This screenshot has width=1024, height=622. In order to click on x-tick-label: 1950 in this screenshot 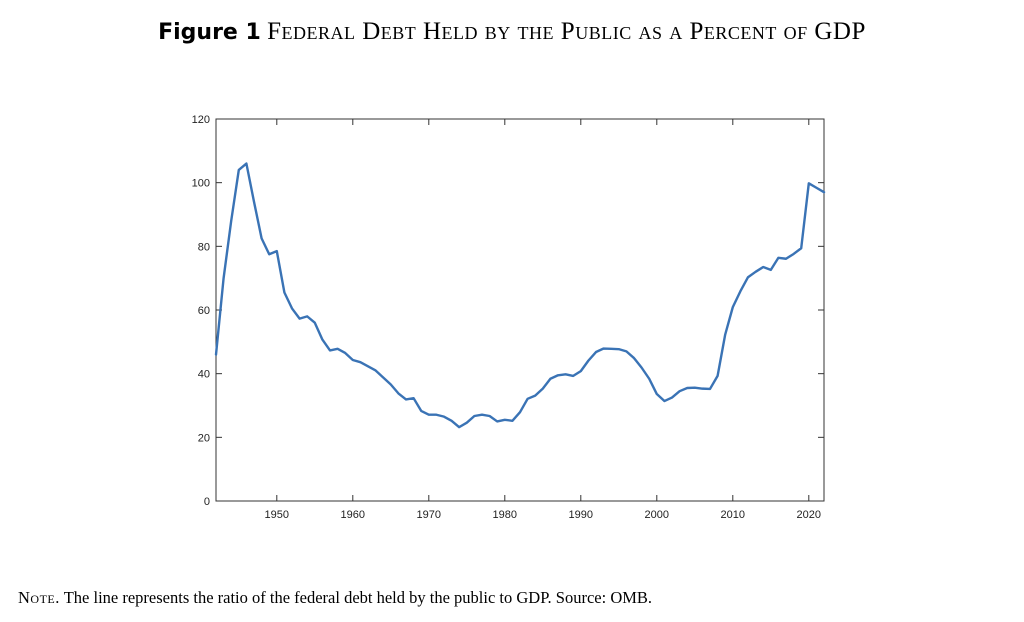, I will do `click(277, 515)`.